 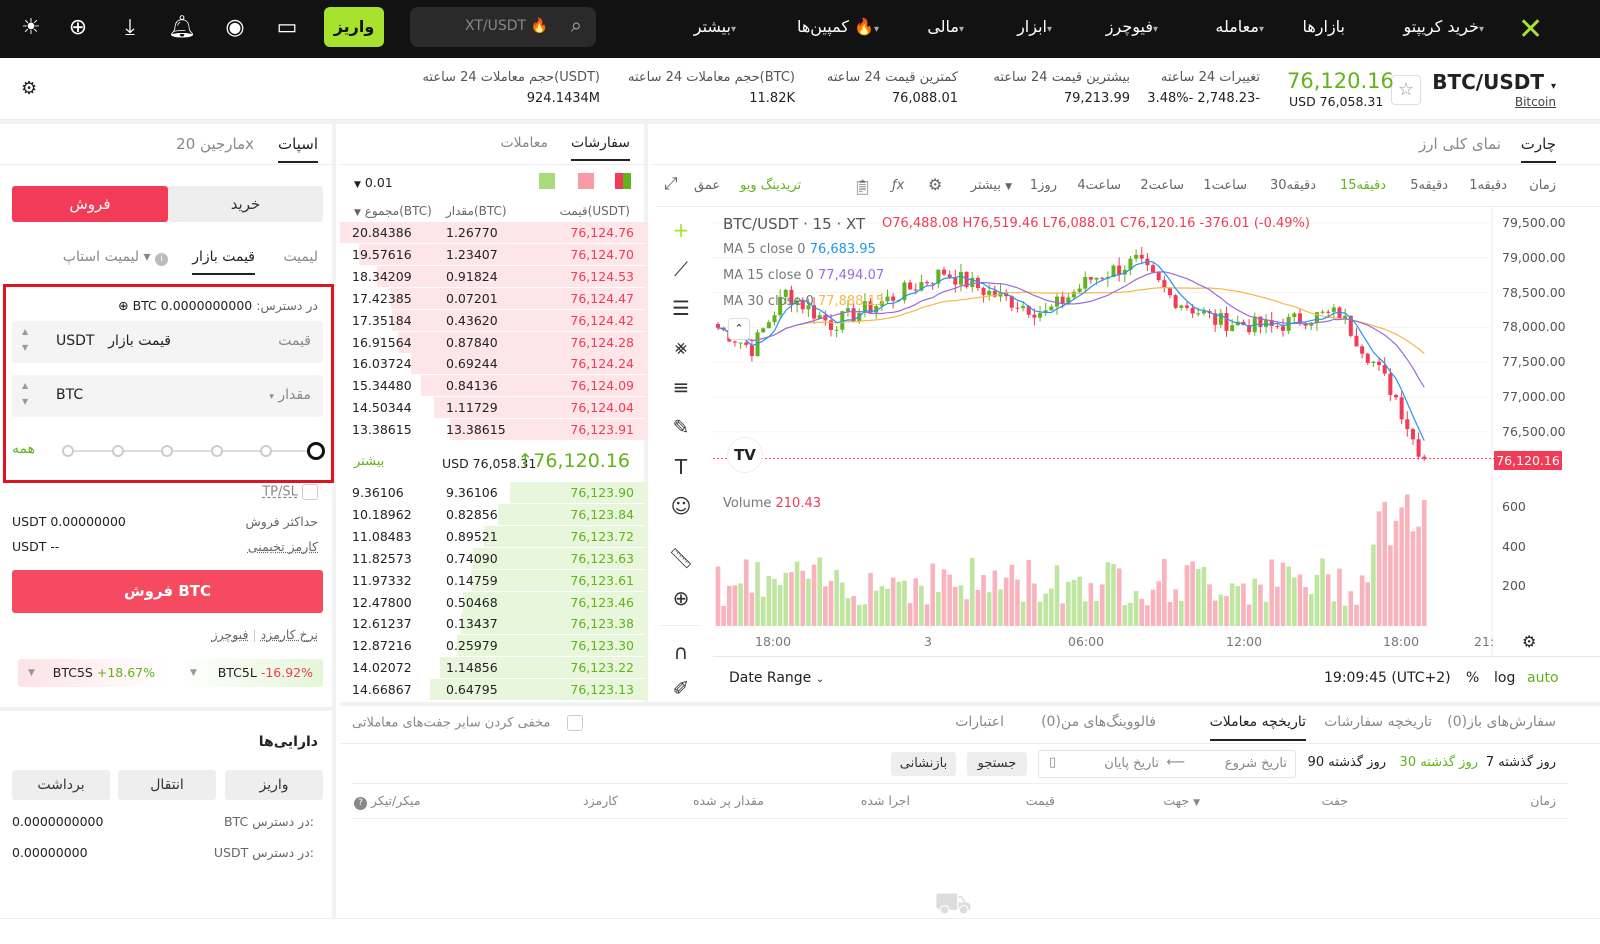 What do you see at coordinates (1538, 149) in the screenshot?
I see `tab-chart: چارت` at bounding box center [1538, 149].